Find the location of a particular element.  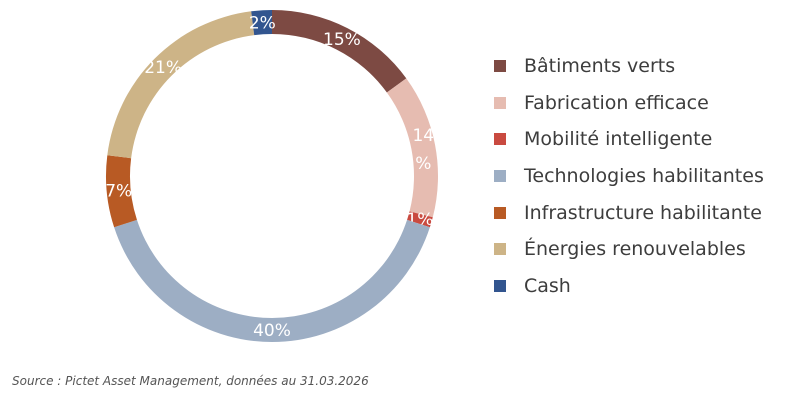

segment-value-label-5: 7% is located at coordinates (118, 191).